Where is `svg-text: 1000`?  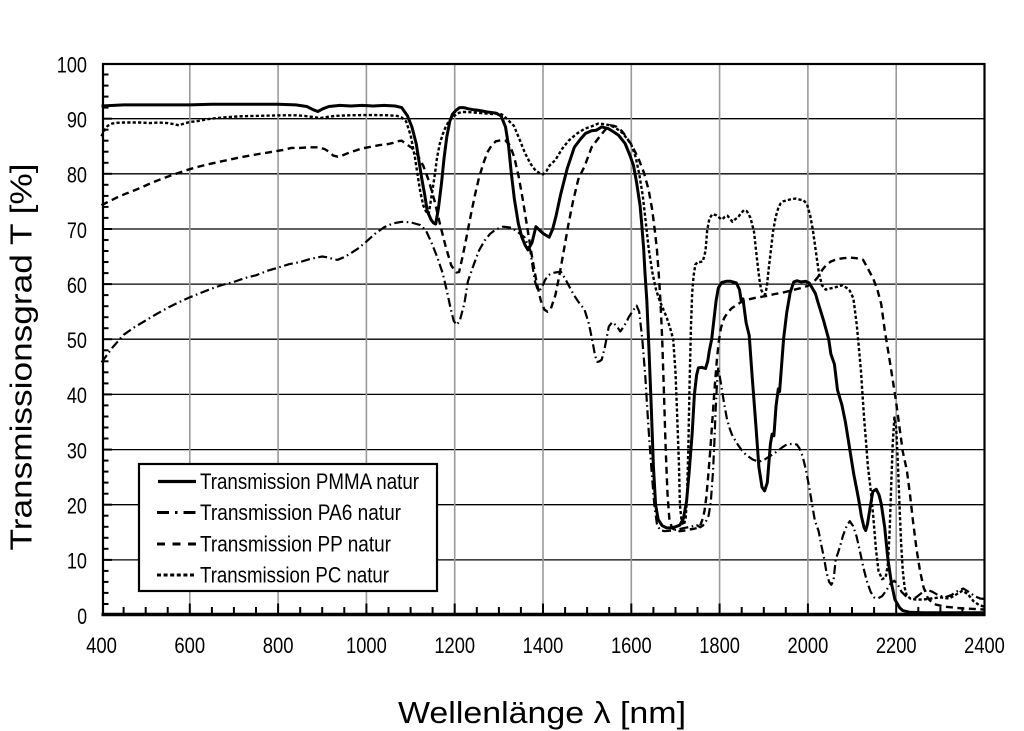
svg-text: 1000 is located at coordinates (366, 645).